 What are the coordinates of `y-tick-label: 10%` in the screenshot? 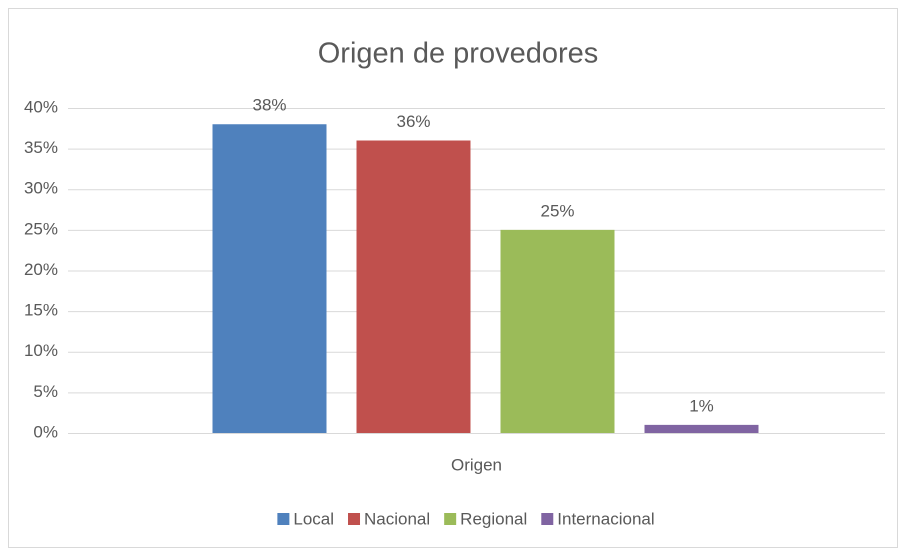 It's located at (41, 350).